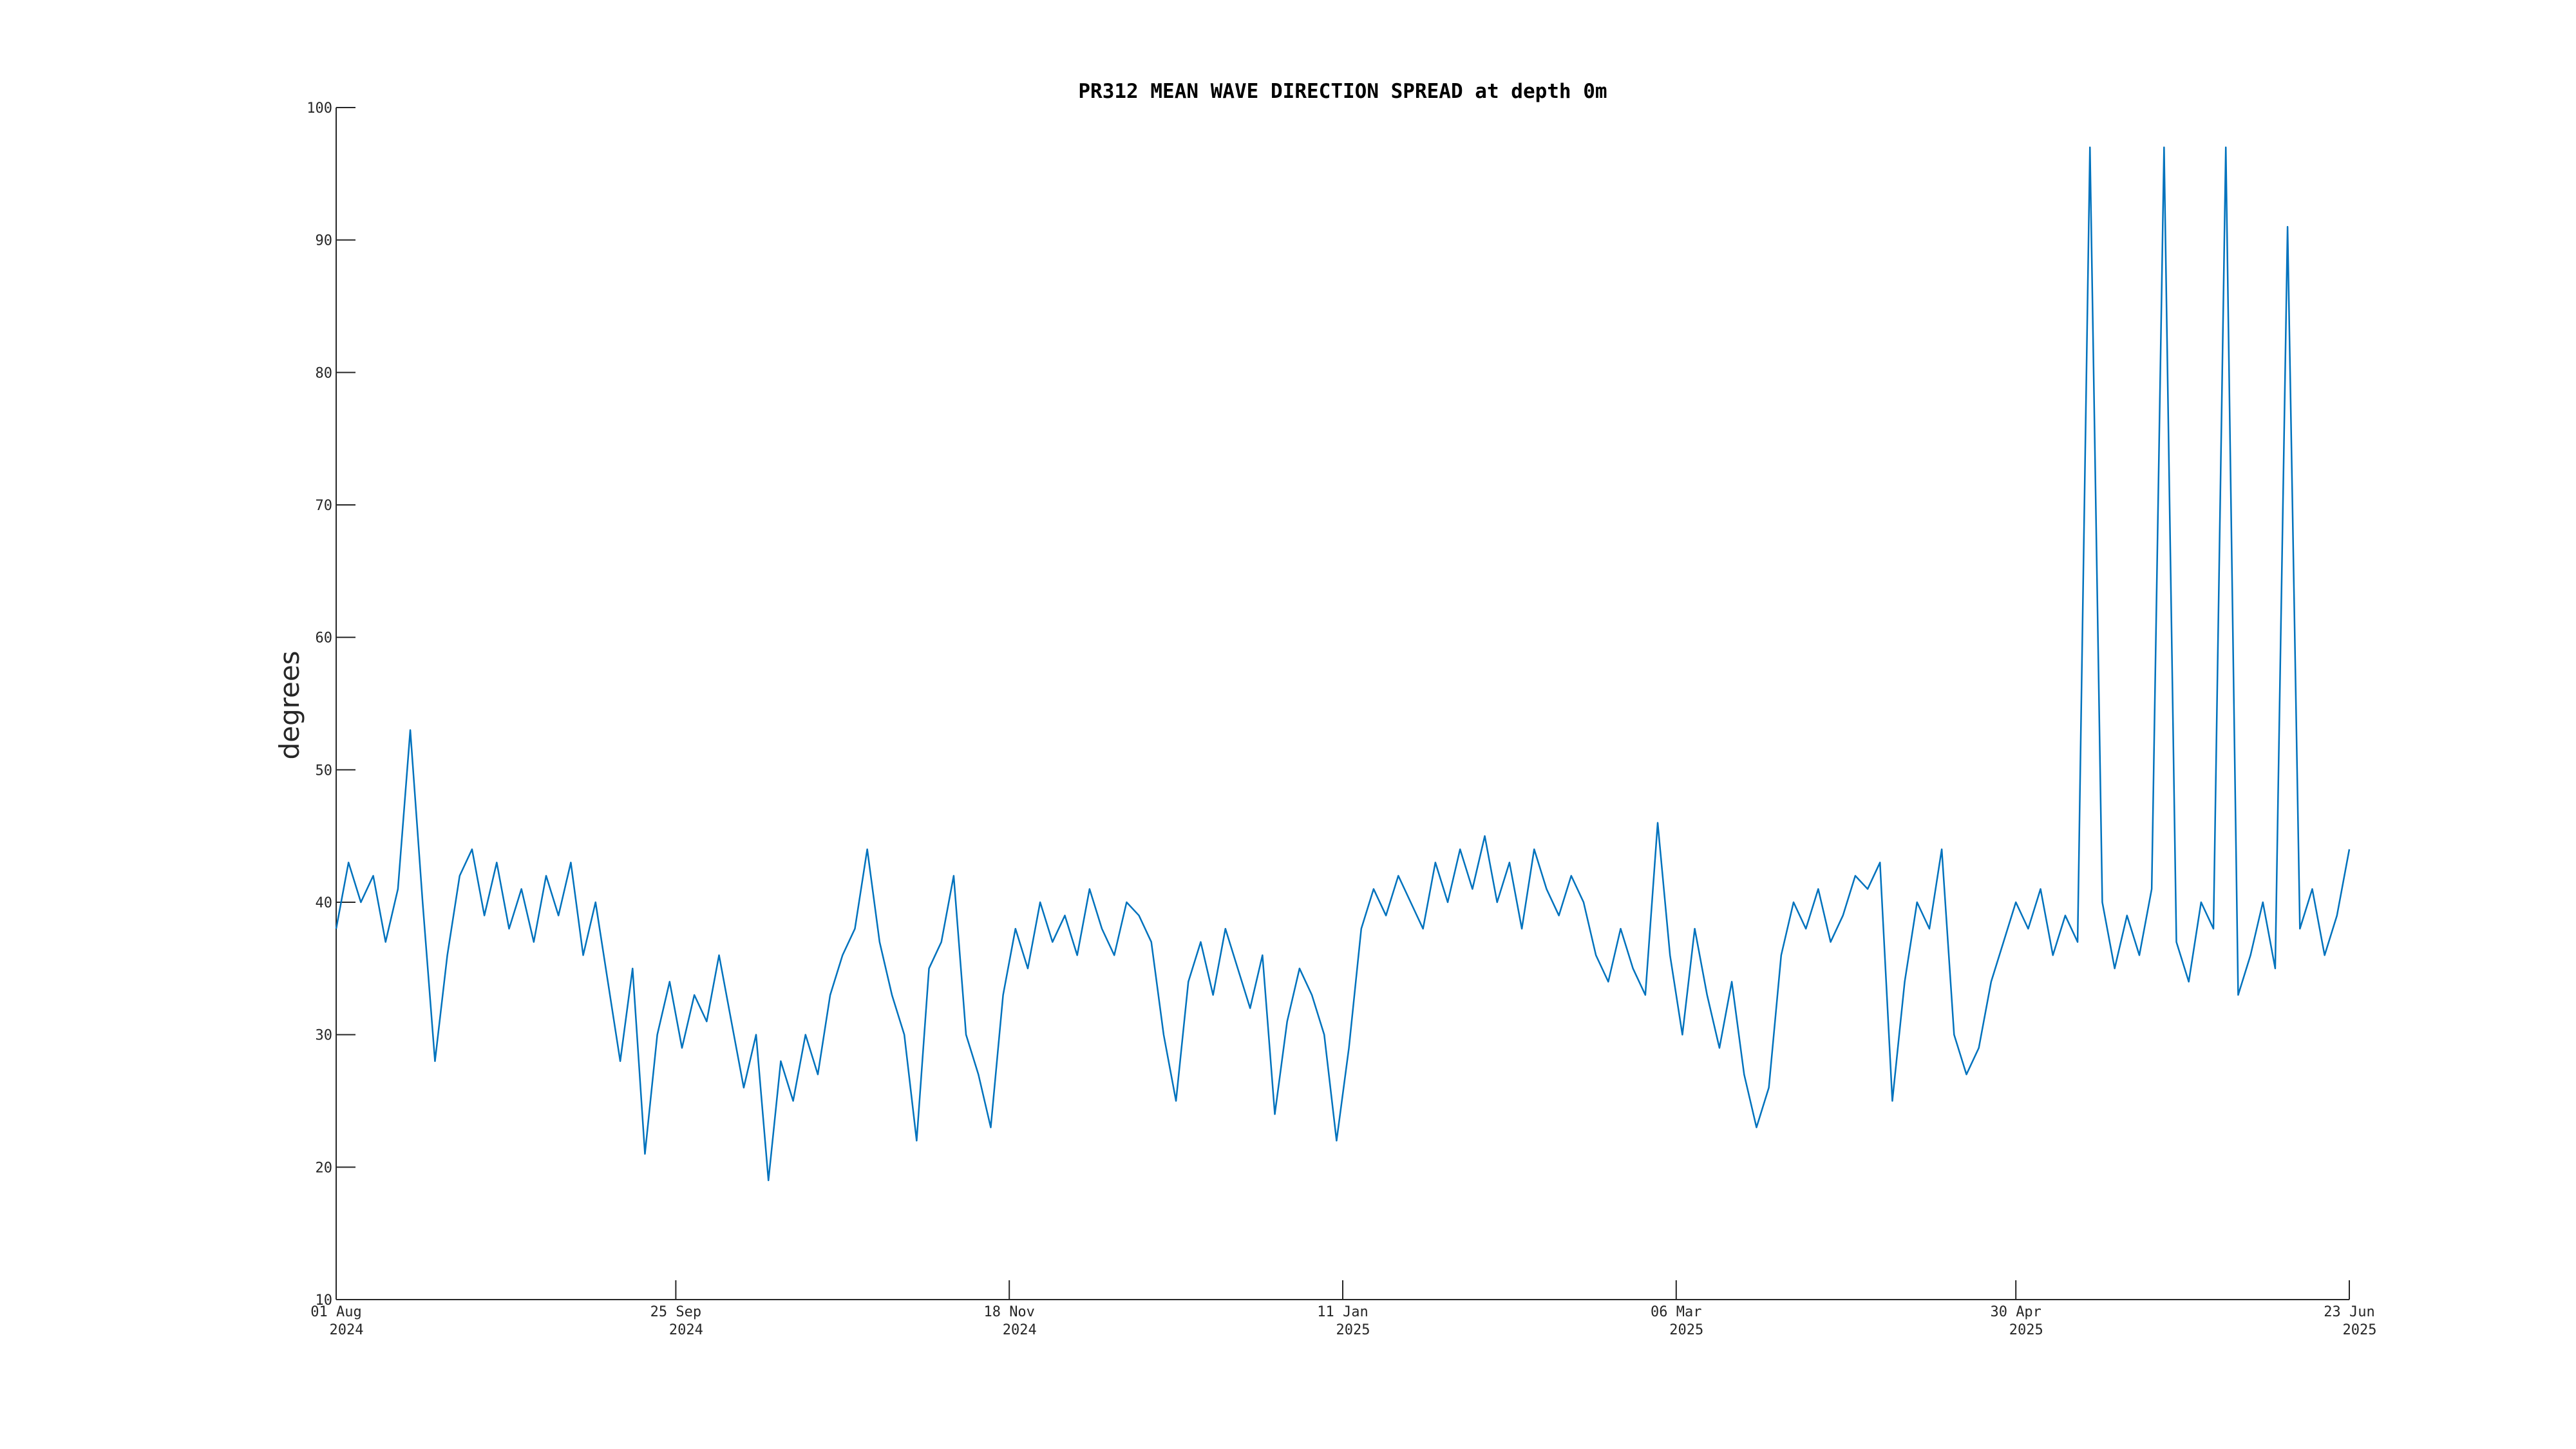  Describe the element at coordinates (325, 506) in the screenshot. I see `y-tick-label: 70` at that location.